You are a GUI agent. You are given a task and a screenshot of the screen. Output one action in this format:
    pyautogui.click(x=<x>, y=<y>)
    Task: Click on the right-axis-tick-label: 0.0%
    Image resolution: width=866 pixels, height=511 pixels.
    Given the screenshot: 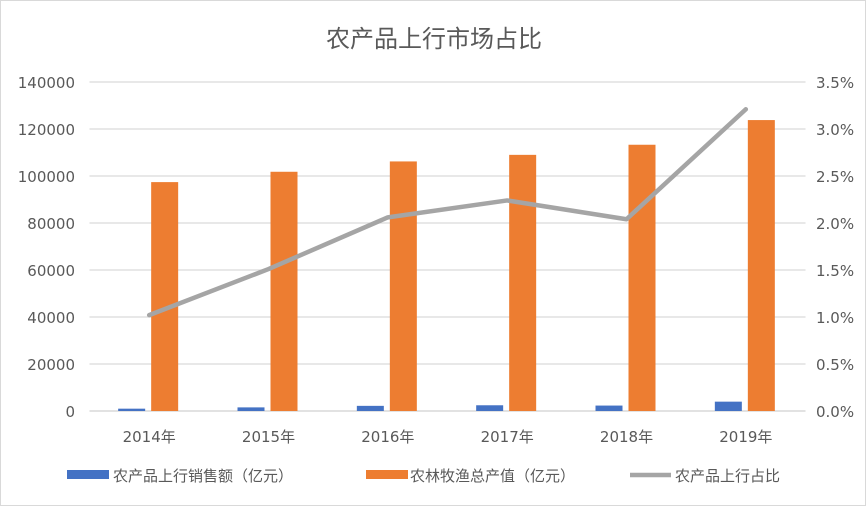 What is the action you would take?
    pyautogui.click(x=835, y=412)
    